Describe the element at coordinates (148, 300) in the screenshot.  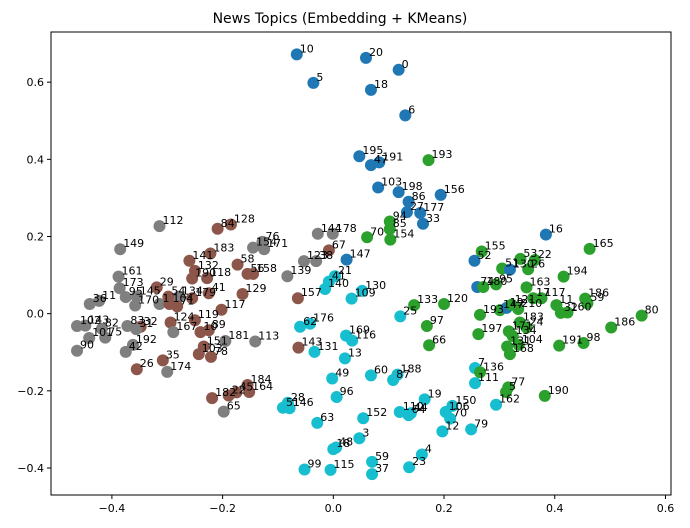
I see `point-label: 170` at that location.